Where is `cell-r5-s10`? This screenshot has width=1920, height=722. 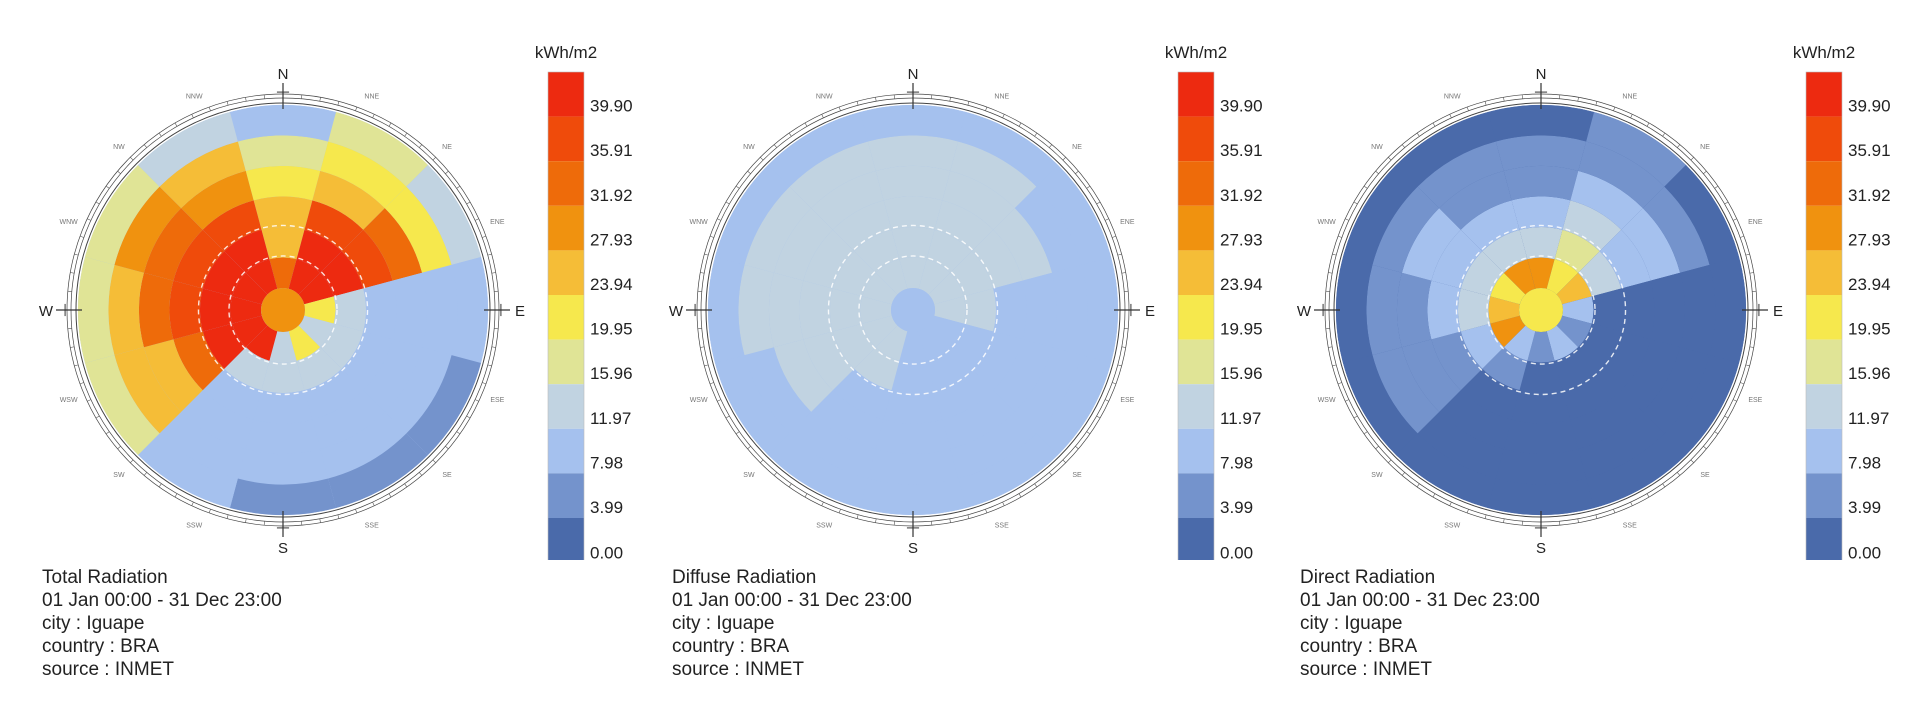 cell-r5-s10 is located at coordinates (1380, 215).